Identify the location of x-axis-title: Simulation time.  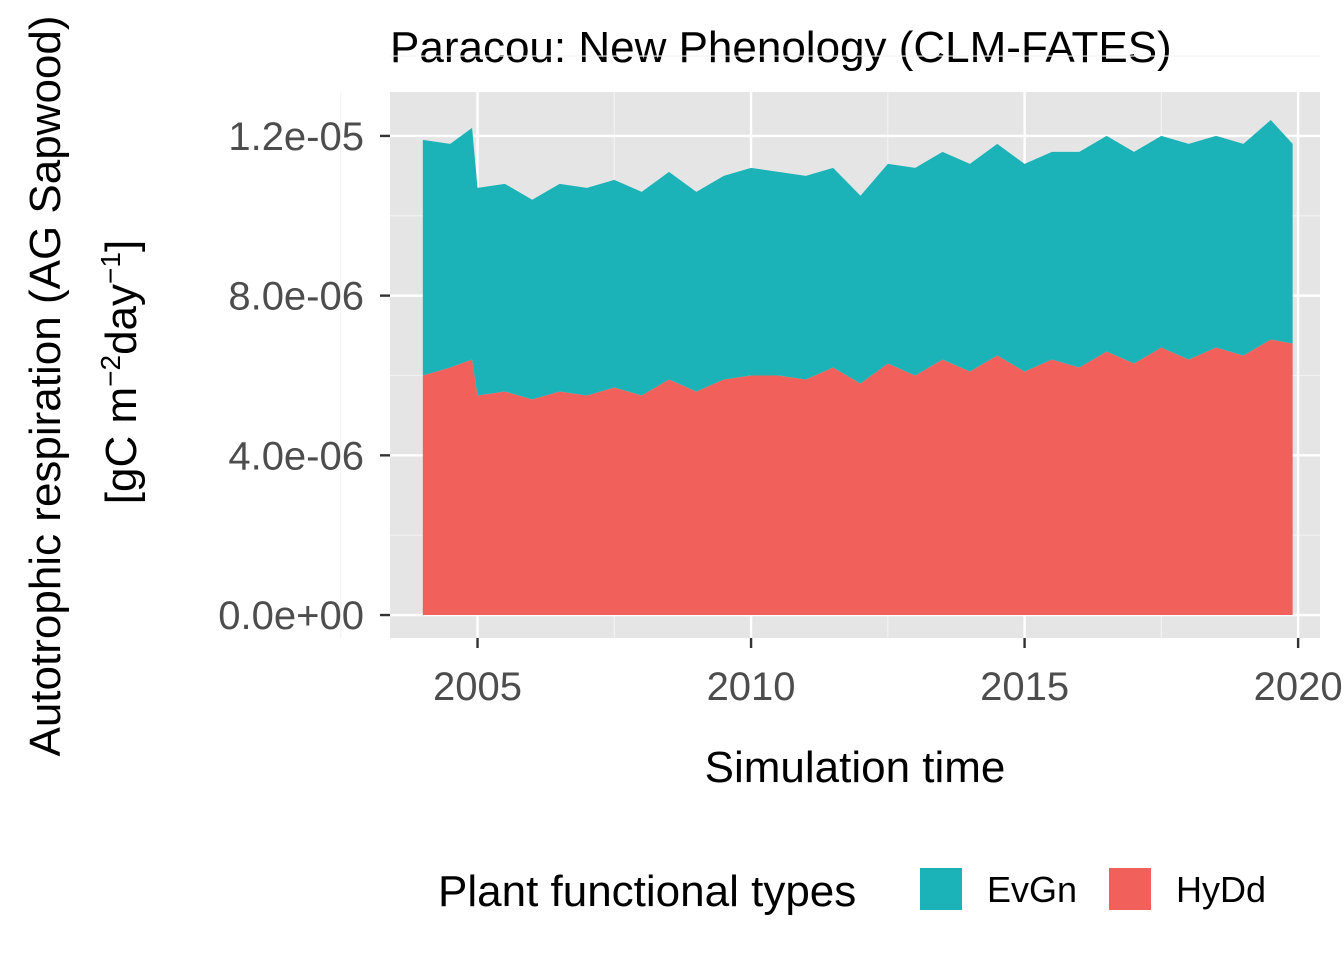
(855, 767).